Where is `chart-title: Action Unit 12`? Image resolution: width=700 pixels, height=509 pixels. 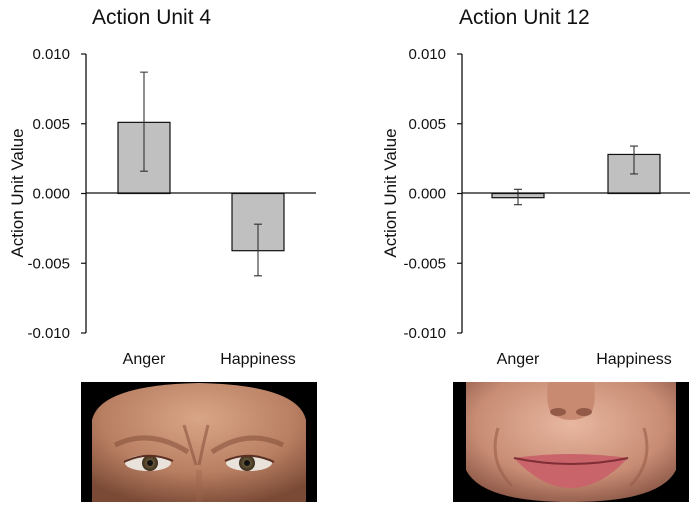
chart-title: Action Unit 12 is located at coordinates (524, 17).